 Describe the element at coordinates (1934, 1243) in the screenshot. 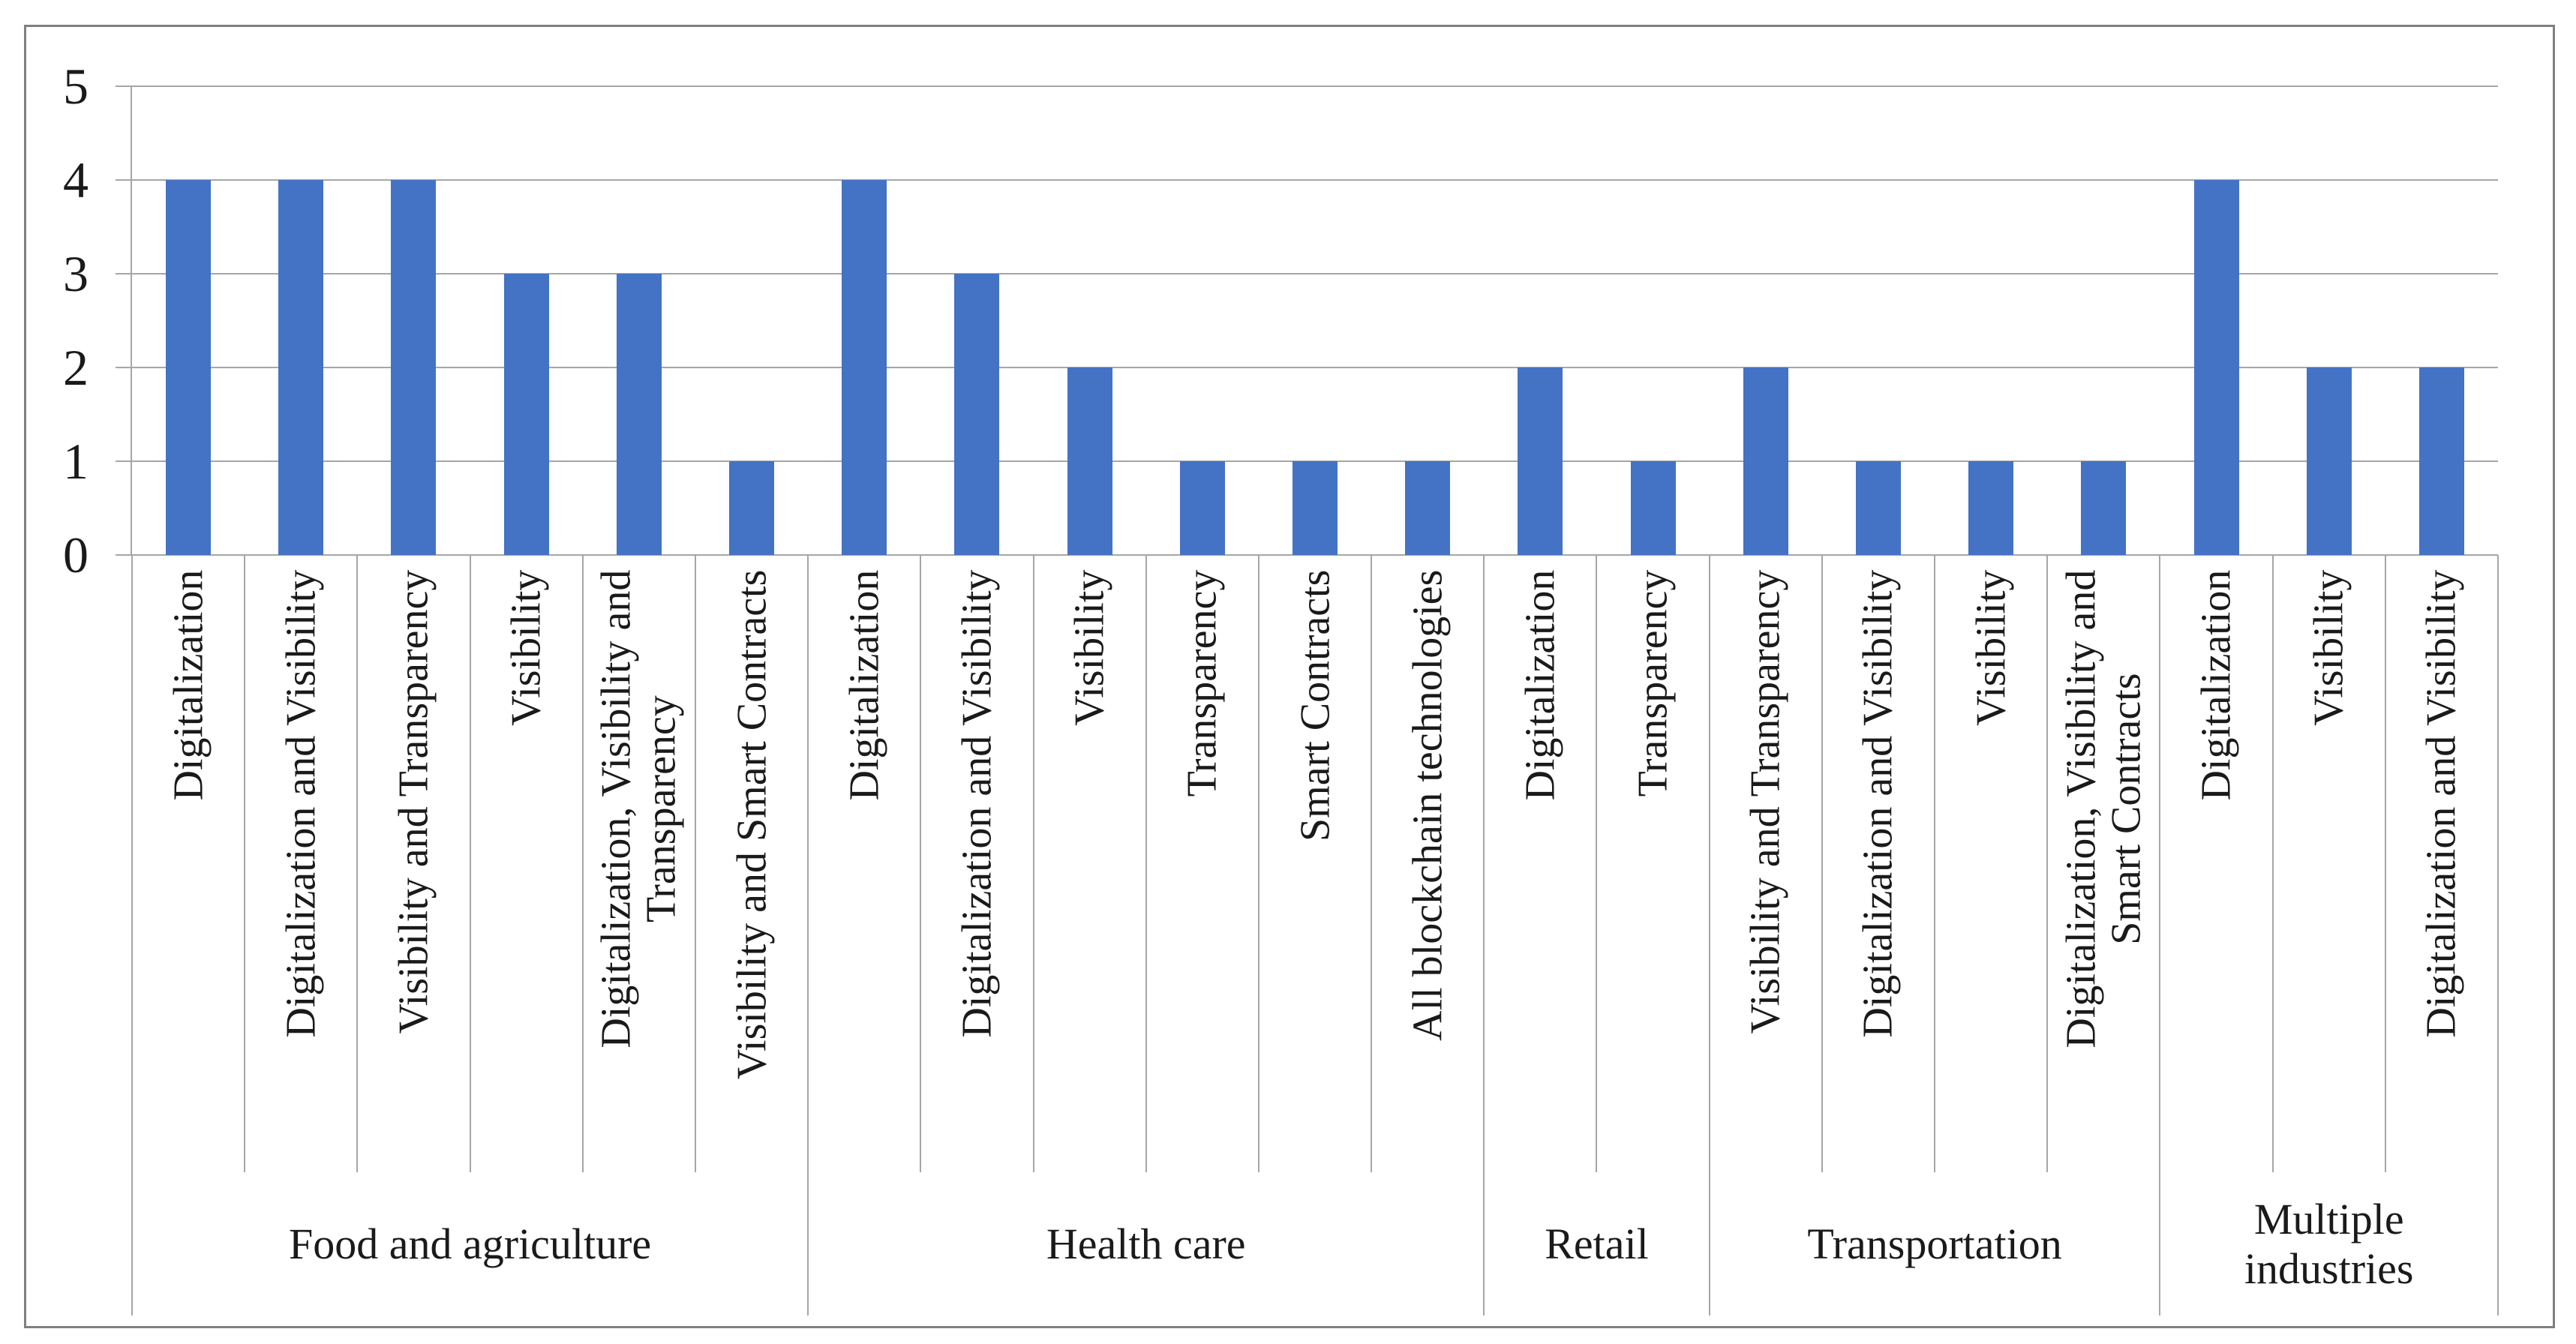

I see `group-label-line: Transportation` at that location.